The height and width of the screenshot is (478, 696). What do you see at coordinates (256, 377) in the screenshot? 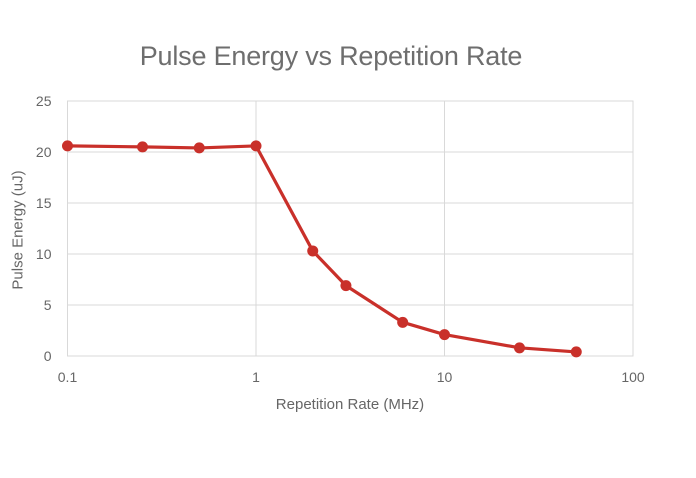
I see `x-tick-label: 1` at bounding box center [256, 377].